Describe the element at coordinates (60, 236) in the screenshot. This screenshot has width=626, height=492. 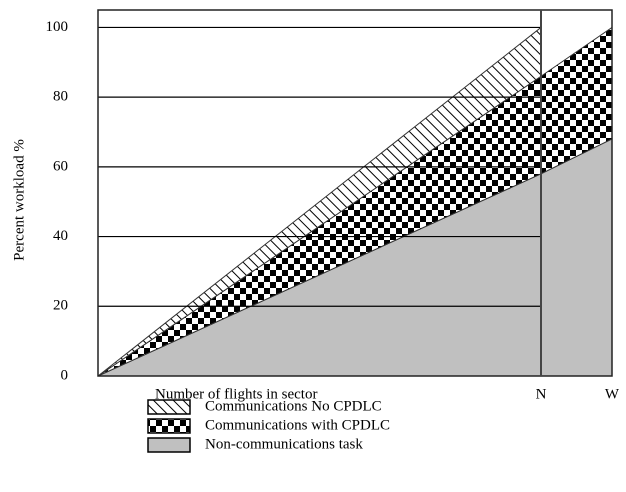
I see `y-tick-label: 40` at that location.